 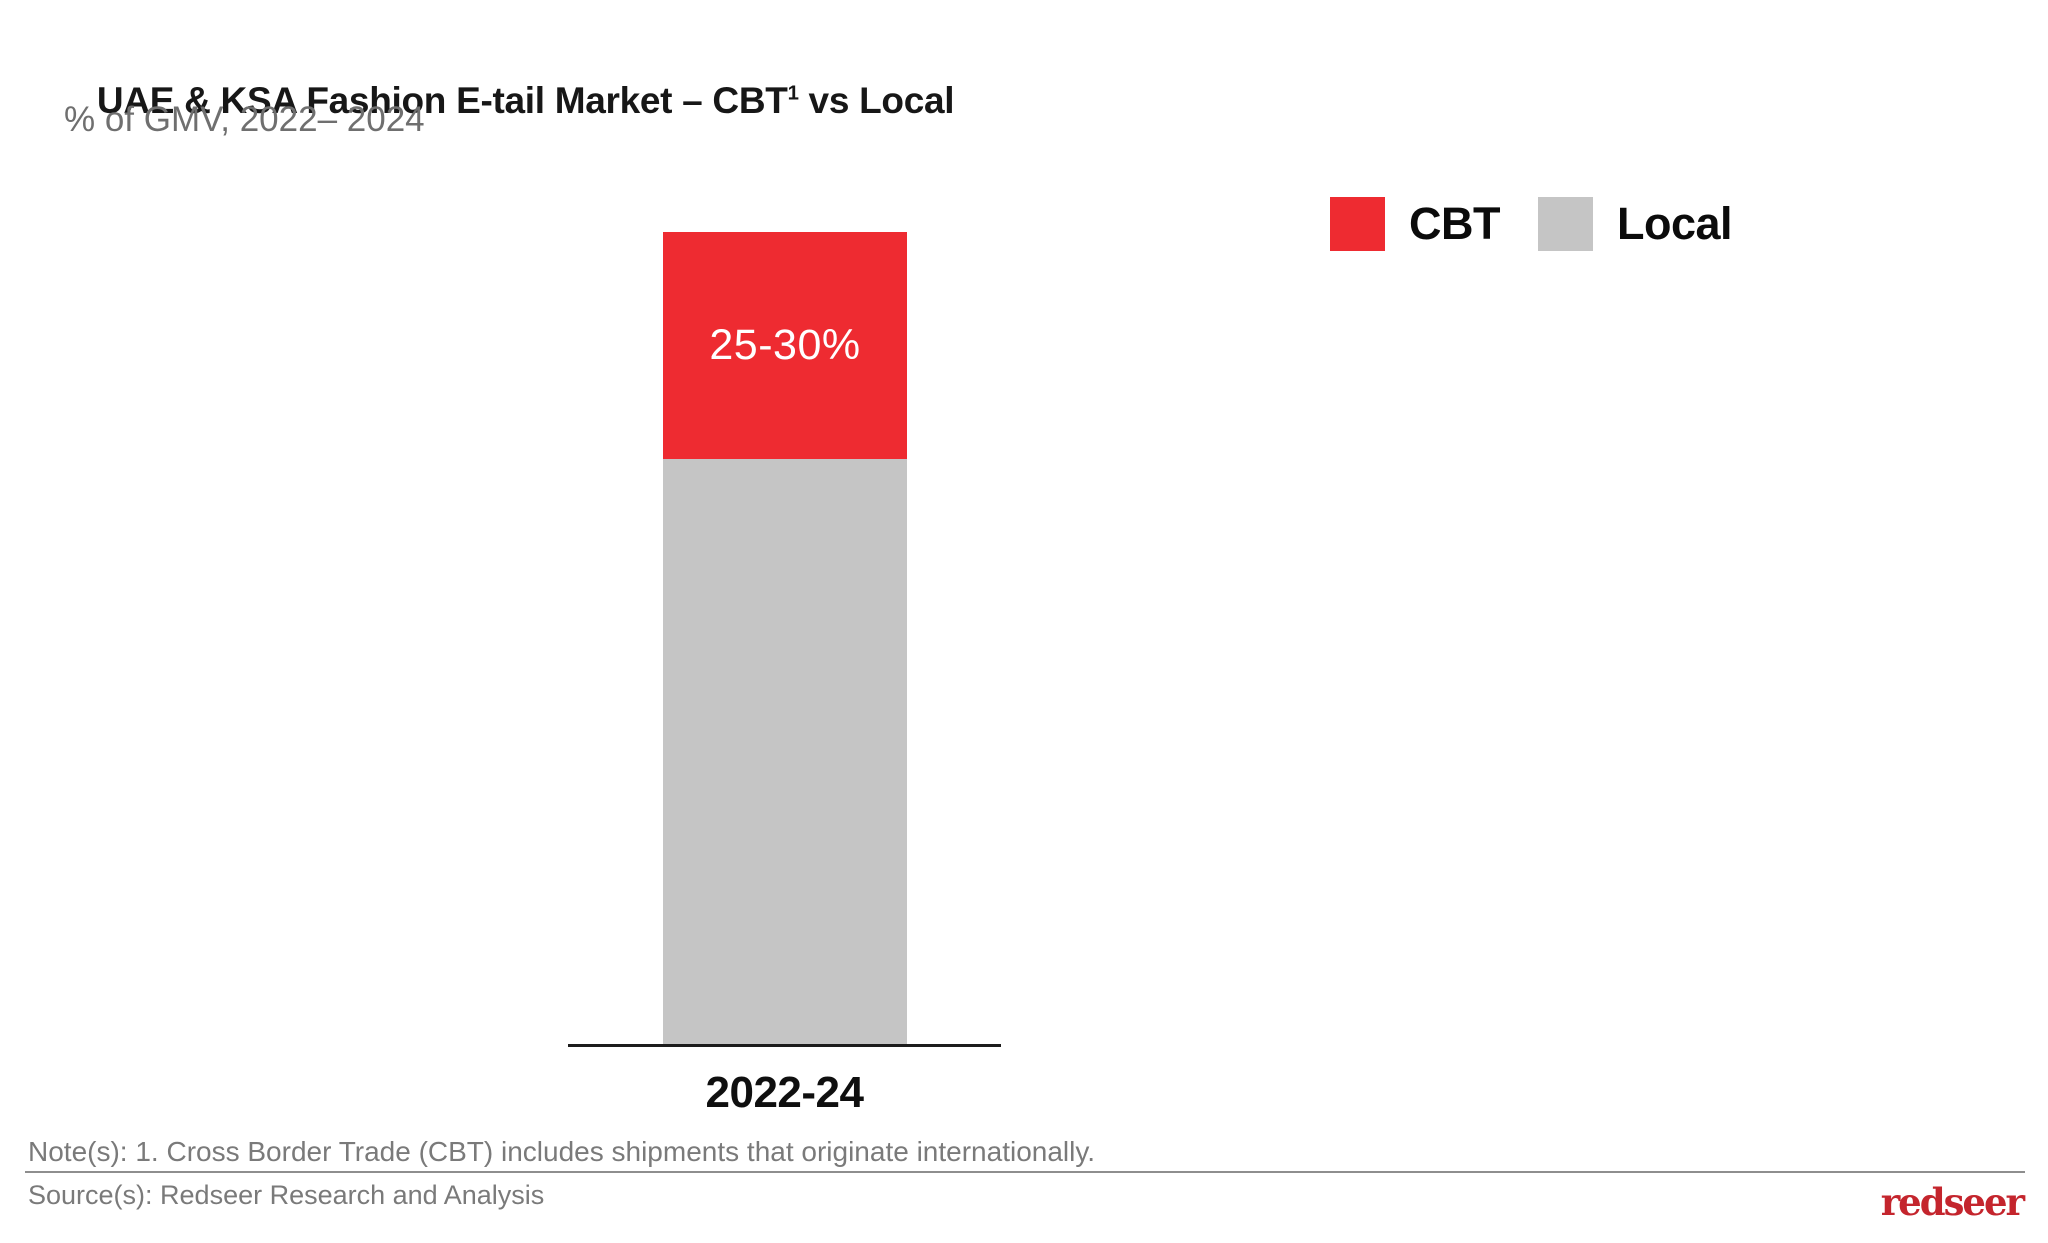 I want to click on legend-swatch-cbt, so click(x=1357, y=224).